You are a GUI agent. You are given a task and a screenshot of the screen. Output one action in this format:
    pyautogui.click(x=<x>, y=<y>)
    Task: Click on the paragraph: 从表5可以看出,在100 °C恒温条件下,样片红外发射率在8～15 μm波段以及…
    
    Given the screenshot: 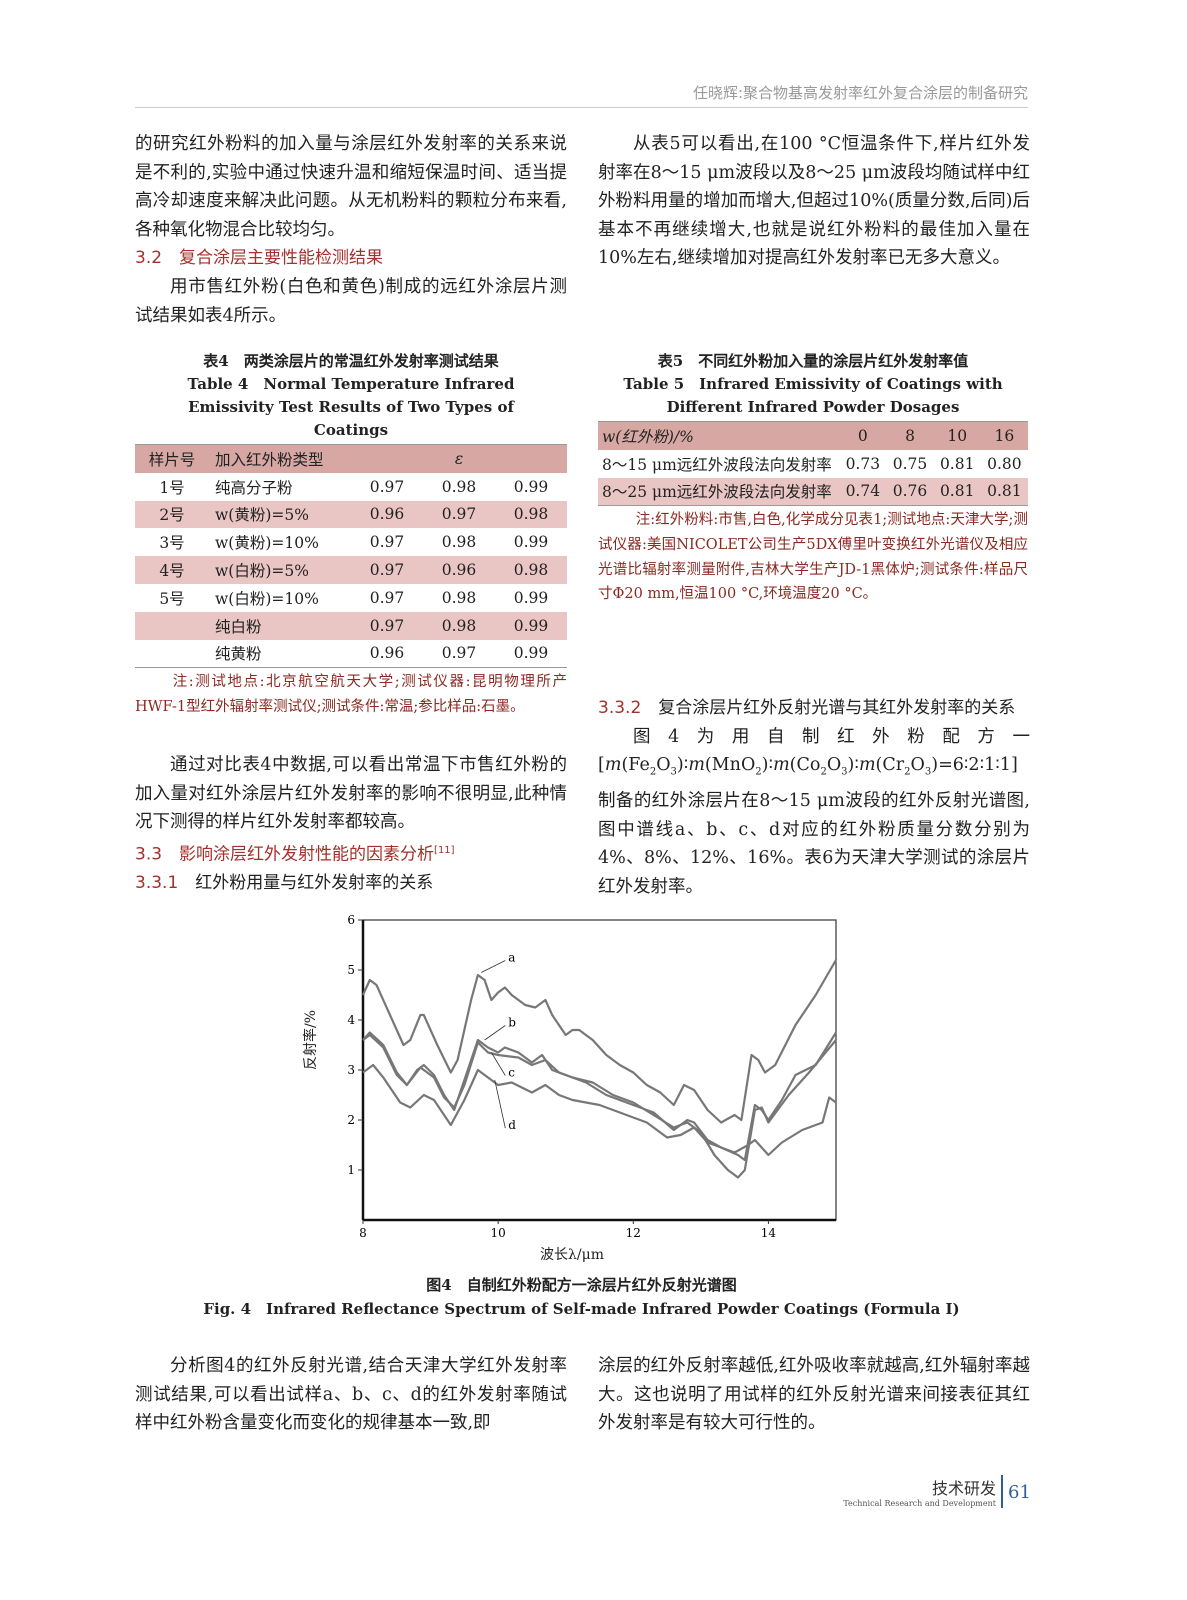 What is the action you would take?
    pyautogui.click(x=814, y=201)
    